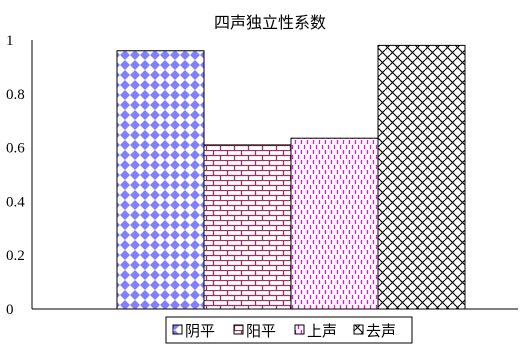 Image resolution: width=522 pixels, height=354 pixels. I want to click on legend-box, so click(289, 330).